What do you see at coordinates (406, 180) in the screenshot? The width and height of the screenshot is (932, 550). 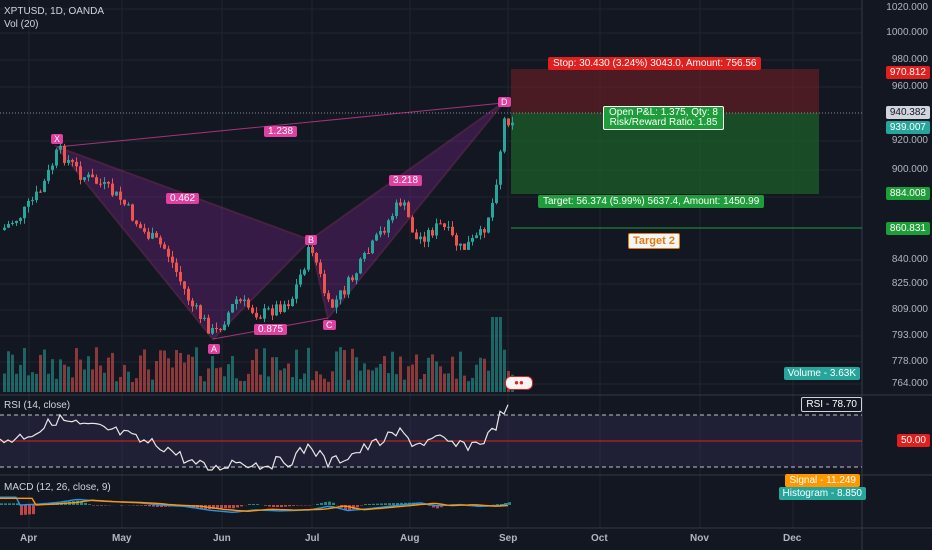 I see `ratio-cd: 3.218` at bounding box center [406, 180].